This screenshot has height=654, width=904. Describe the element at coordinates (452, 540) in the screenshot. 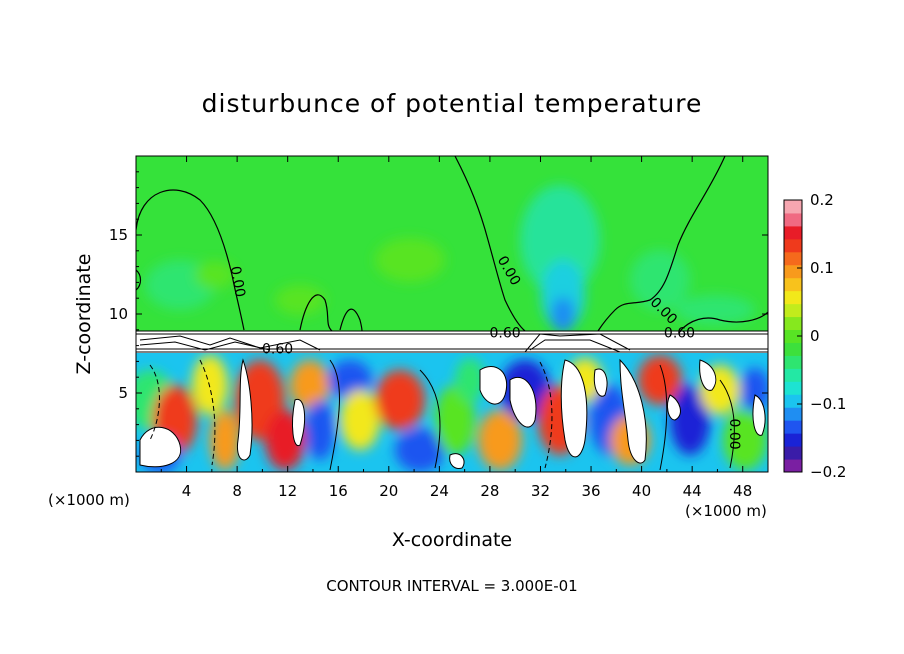

I see `x-axis-label: X-coordinate` at that location.